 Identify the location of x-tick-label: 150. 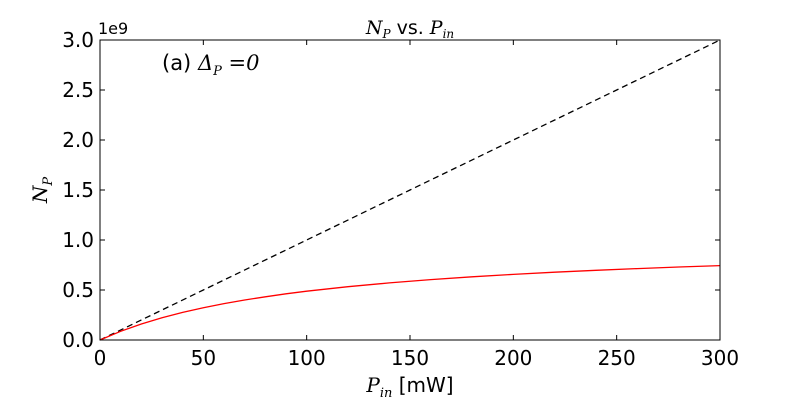
(410, 358).